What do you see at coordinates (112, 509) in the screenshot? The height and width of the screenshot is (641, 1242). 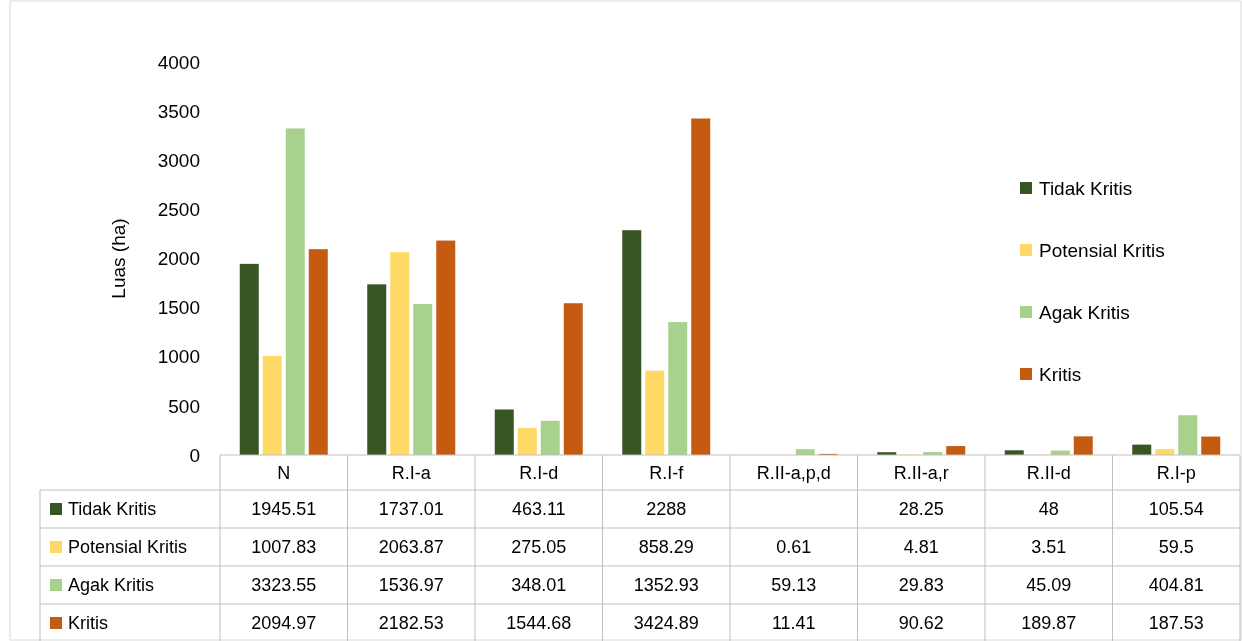 I see `text: Tidak Kritis` at bounding box center [112, 509].